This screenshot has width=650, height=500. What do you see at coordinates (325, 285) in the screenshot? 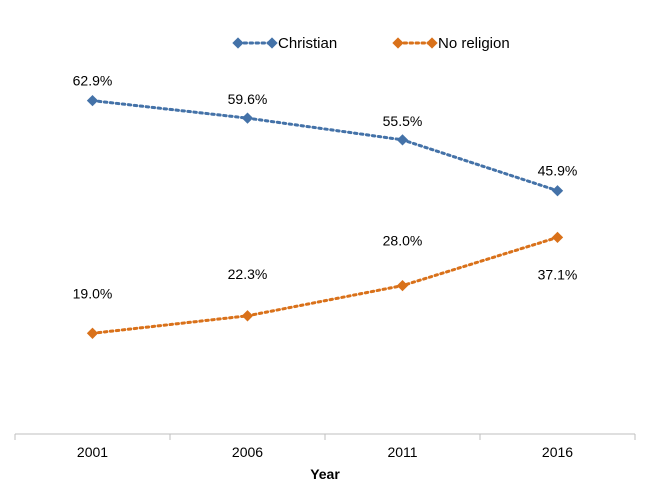
I see `series-line-no-religion` at bounding box center [325, 285].